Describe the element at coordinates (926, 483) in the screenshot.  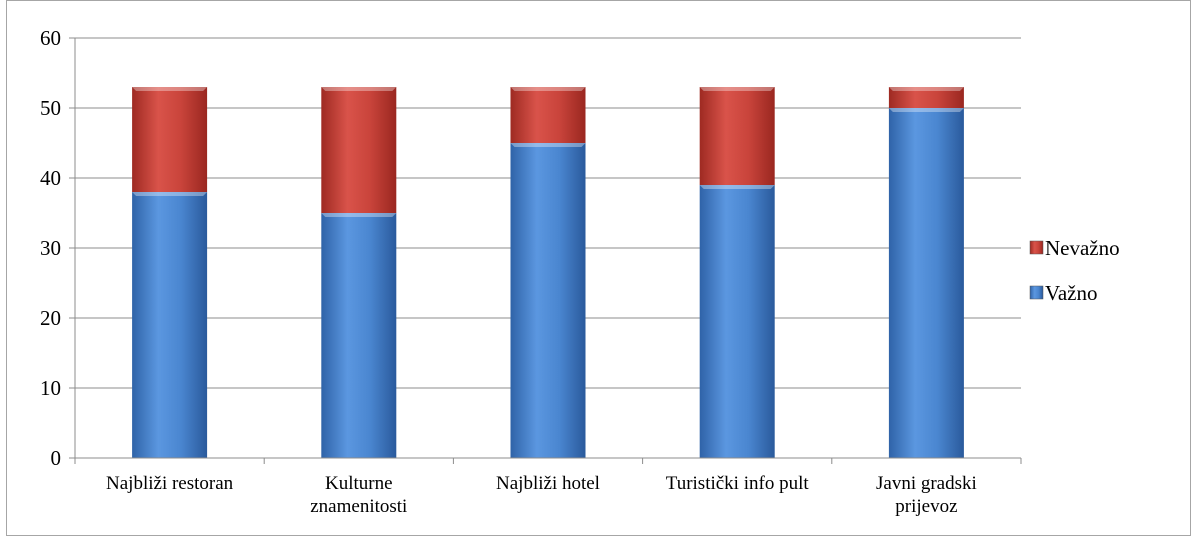
I see `x-category-label: Javni gradski` at that location.